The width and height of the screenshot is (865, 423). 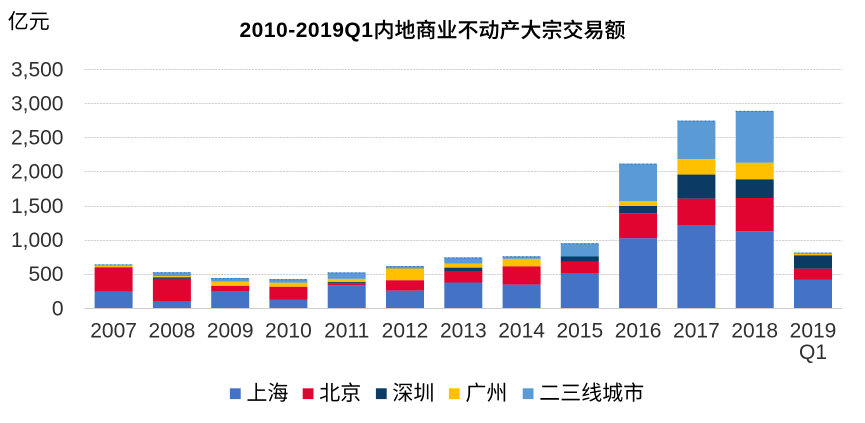 I want to click on svg-text: 1,500, so click(x=37, y=206).